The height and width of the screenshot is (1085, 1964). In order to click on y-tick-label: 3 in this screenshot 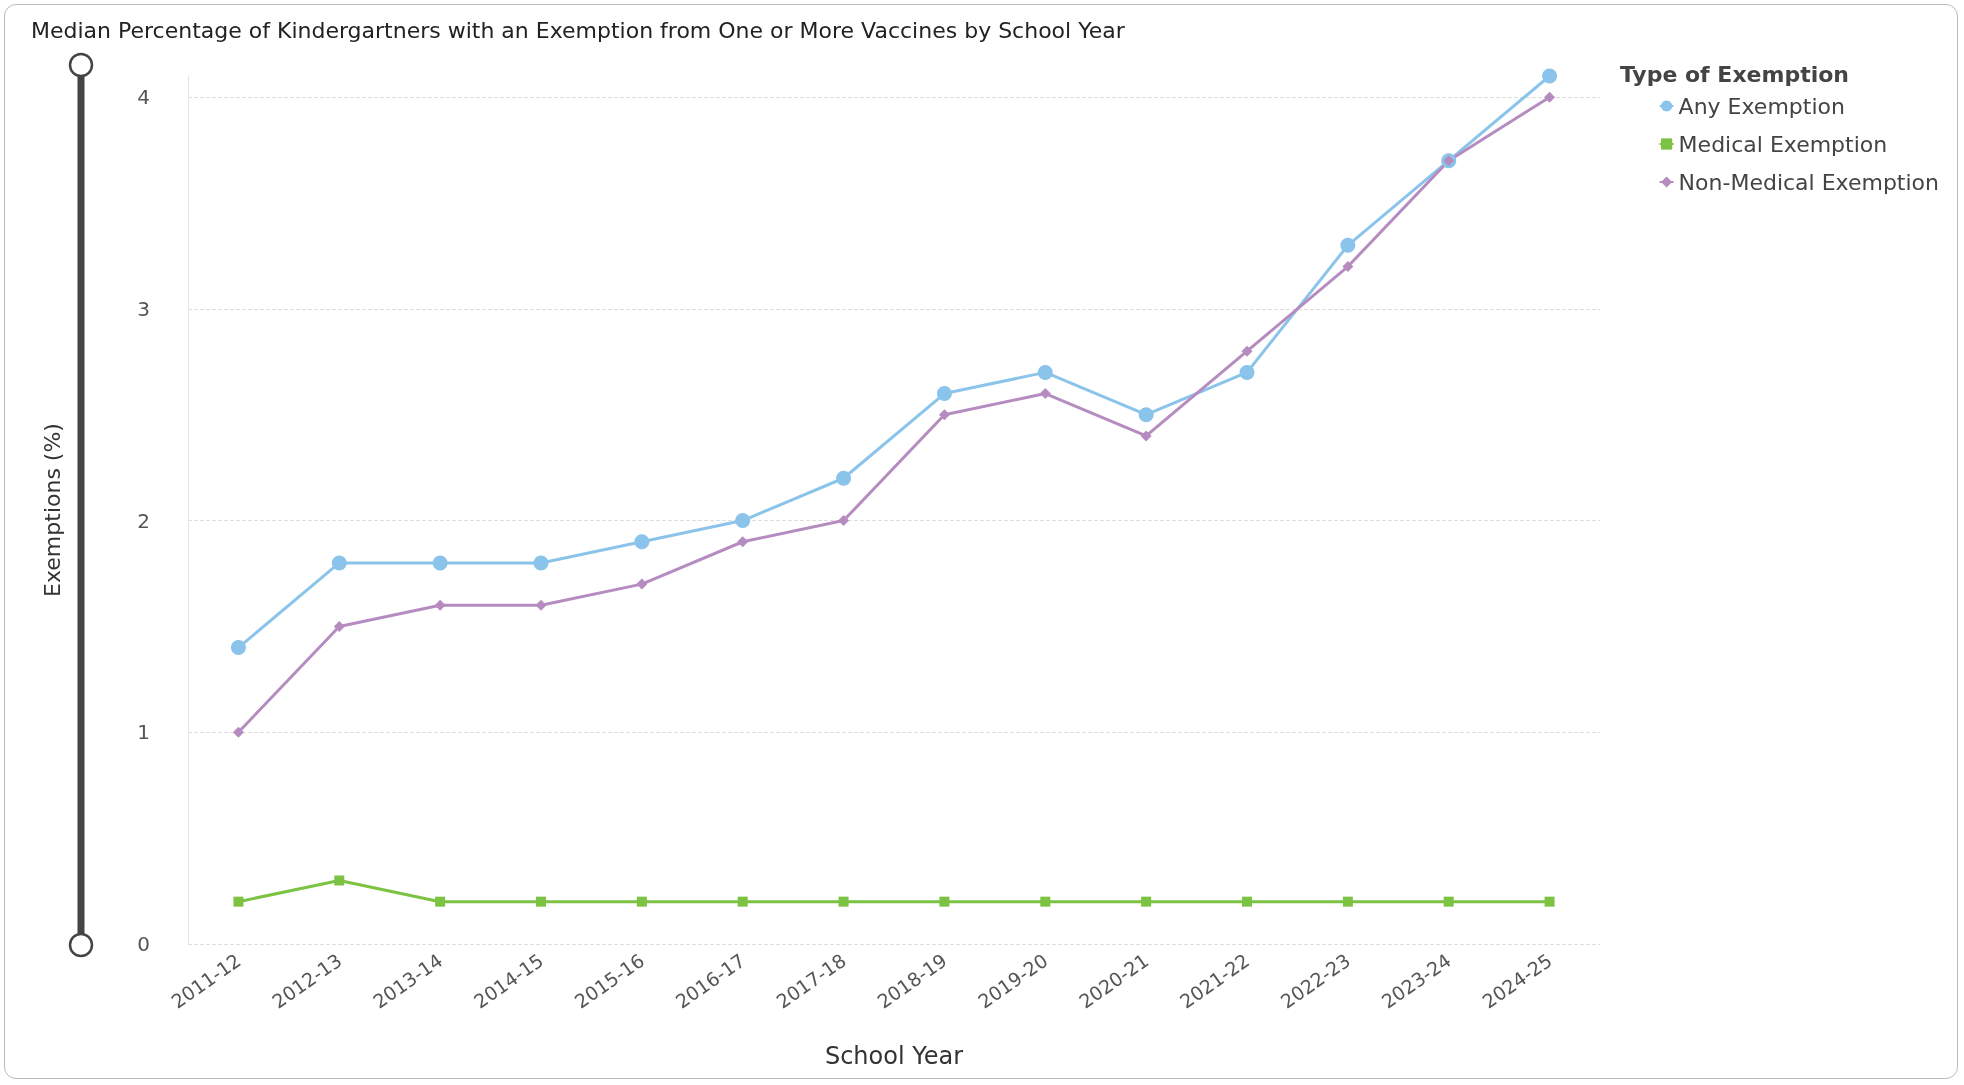, I will do `click(143, 308)`.